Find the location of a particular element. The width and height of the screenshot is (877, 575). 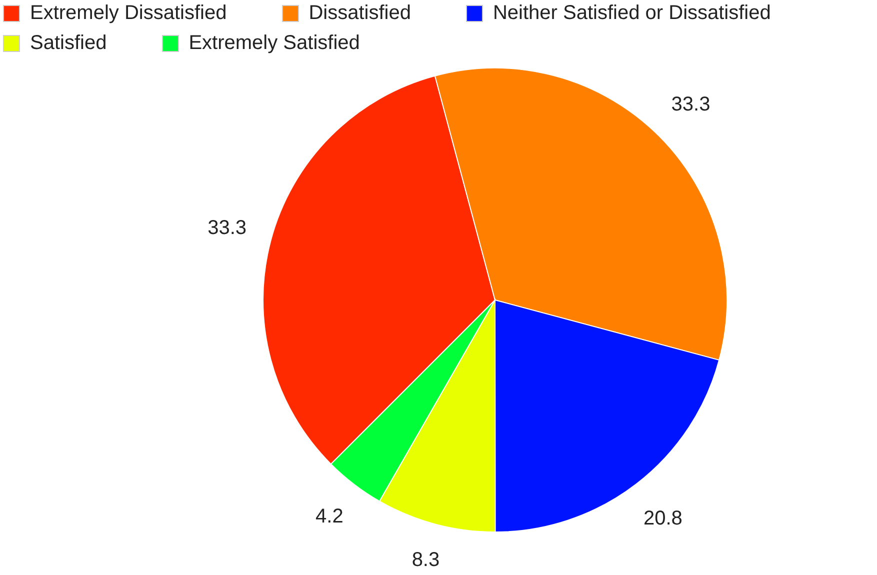

data-label: 8.3 is located at coordinates (426, 560).